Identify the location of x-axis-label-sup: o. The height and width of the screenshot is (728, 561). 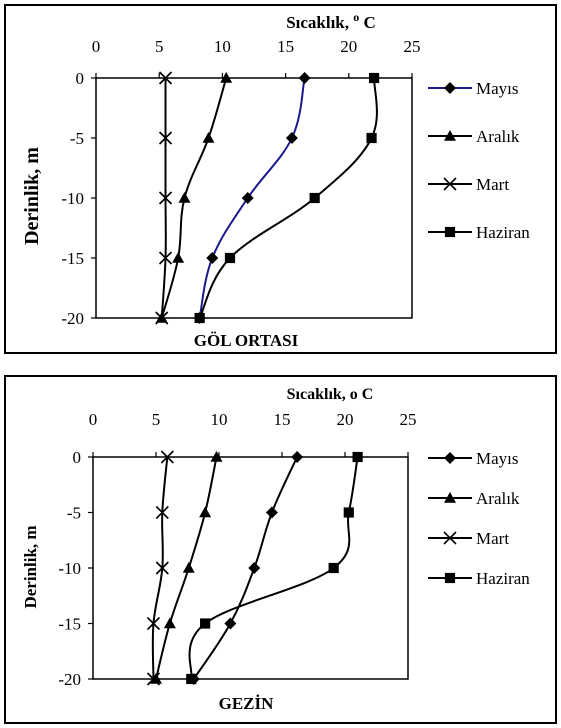
(356, 17).